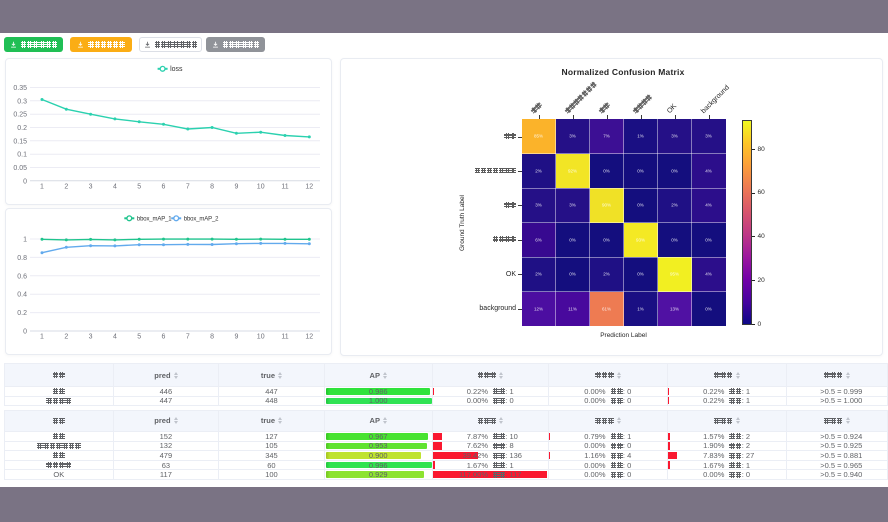  I want to click on svg-text: bbox_mAP_2, so click(201, 220).